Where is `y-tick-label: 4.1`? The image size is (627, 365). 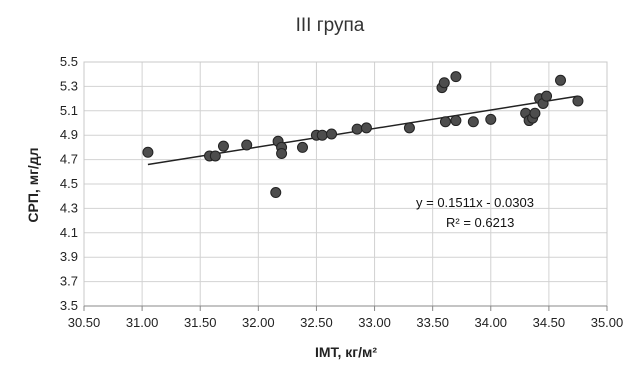 y-tick-label: 4.1 is located at coordinates (69, 232).